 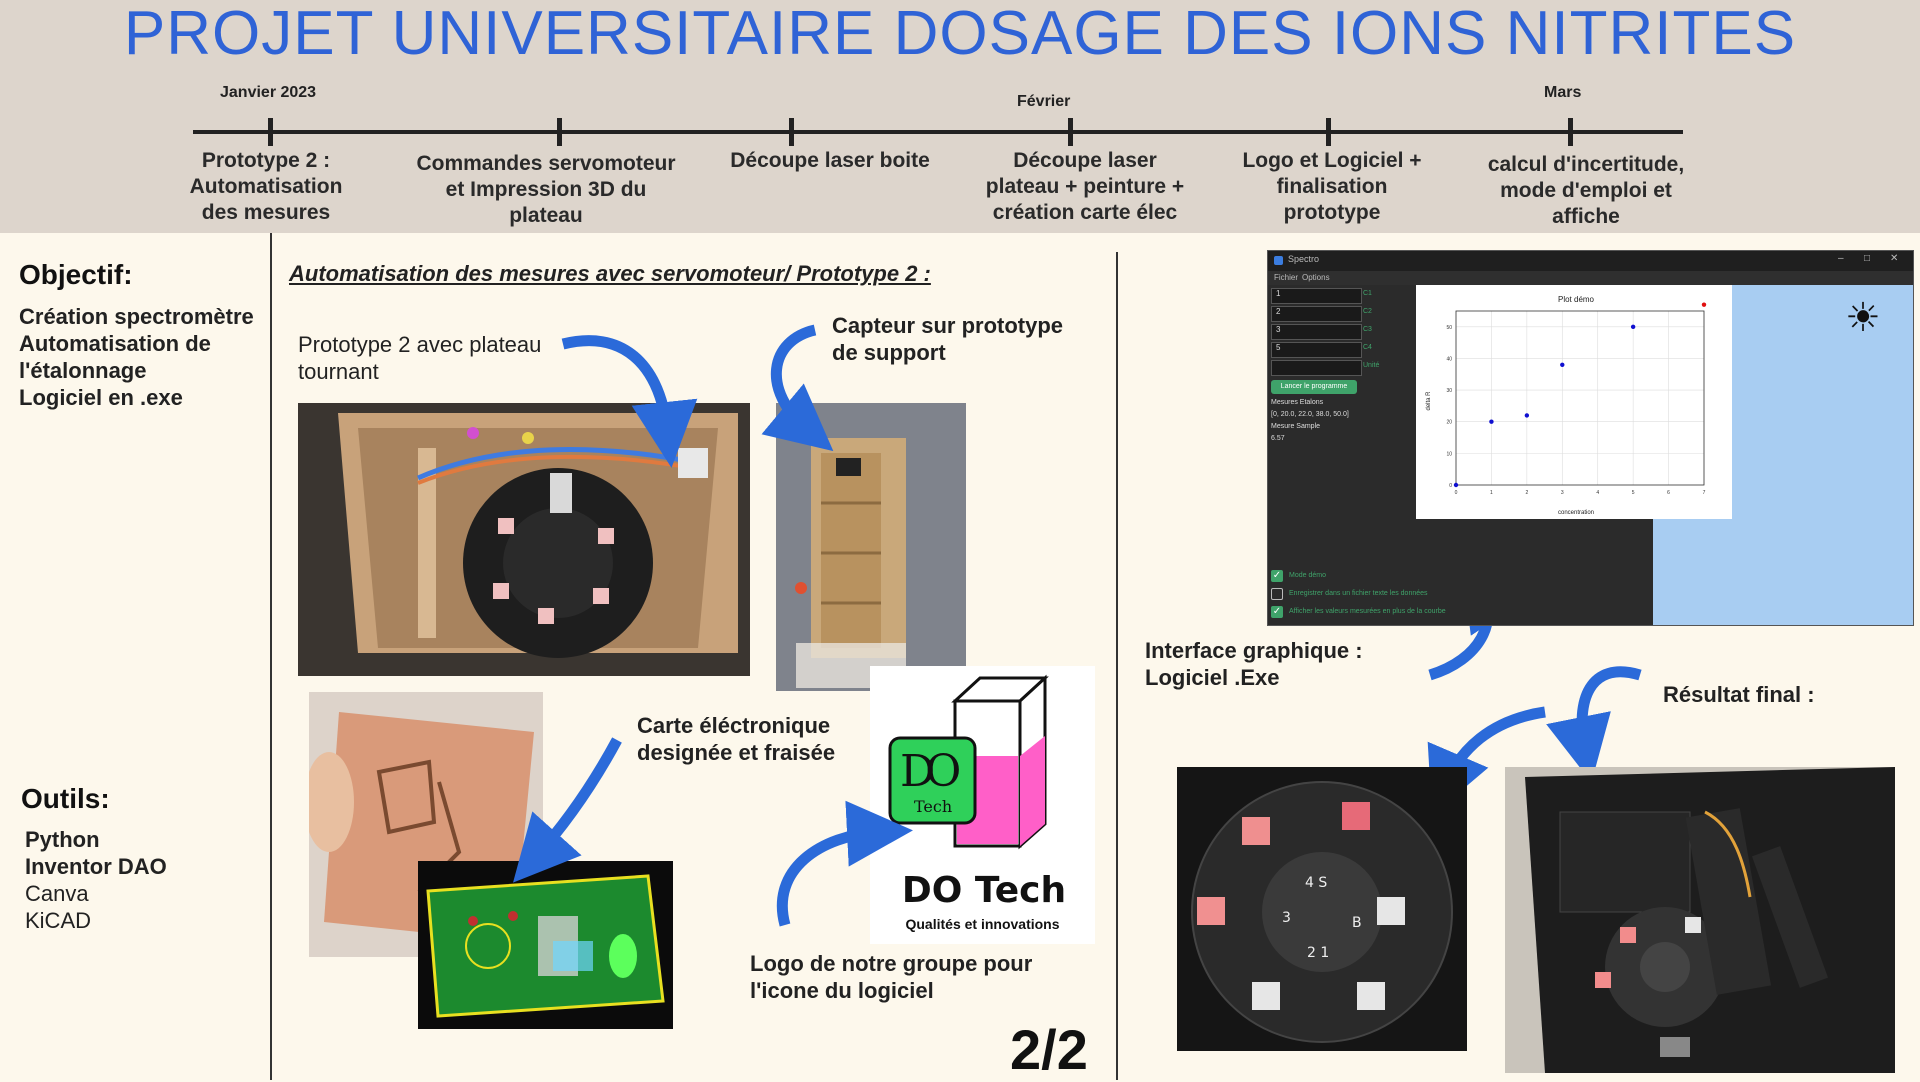 I want to click on concentration-input: 3, so click(x=1316, y=332).